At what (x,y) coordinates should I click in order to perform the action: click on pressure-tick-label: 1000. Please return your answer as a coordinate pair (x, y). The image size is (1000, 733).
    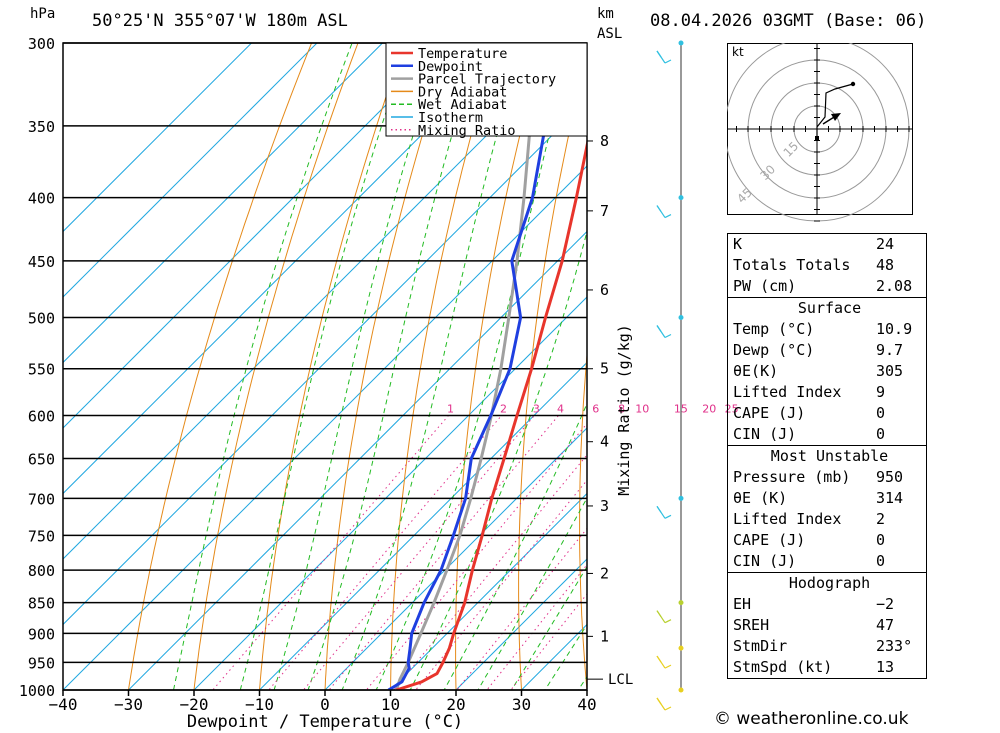
    Looking at the image, I should click on (37, 691).